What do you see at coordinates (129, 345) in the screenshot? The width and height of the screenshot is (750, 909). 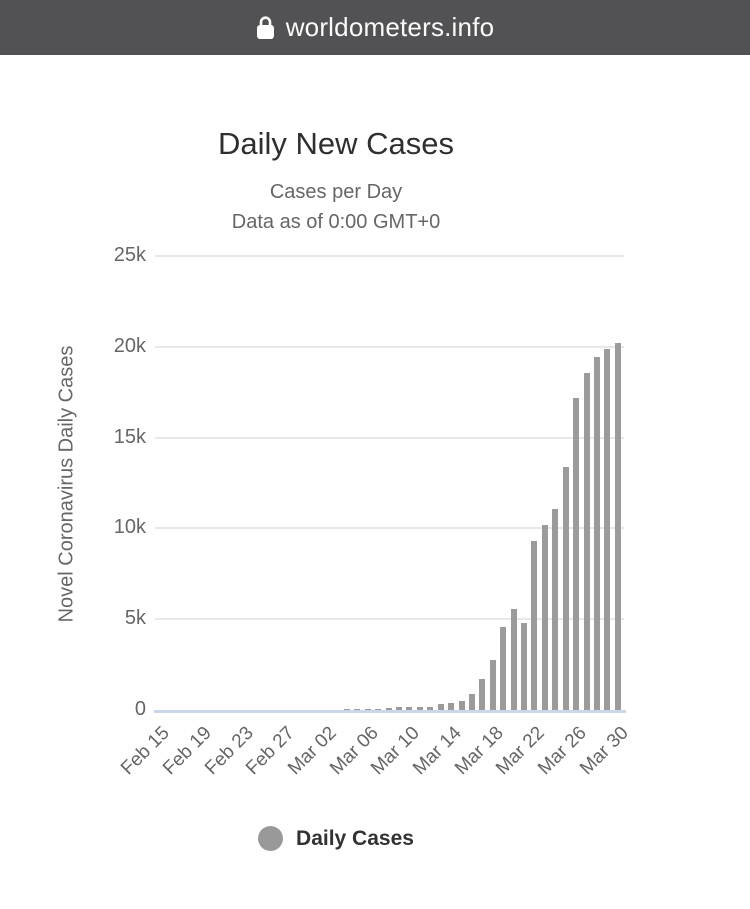 I see `y-axis-label-20k: 20k` at bounding box center [129, 345].